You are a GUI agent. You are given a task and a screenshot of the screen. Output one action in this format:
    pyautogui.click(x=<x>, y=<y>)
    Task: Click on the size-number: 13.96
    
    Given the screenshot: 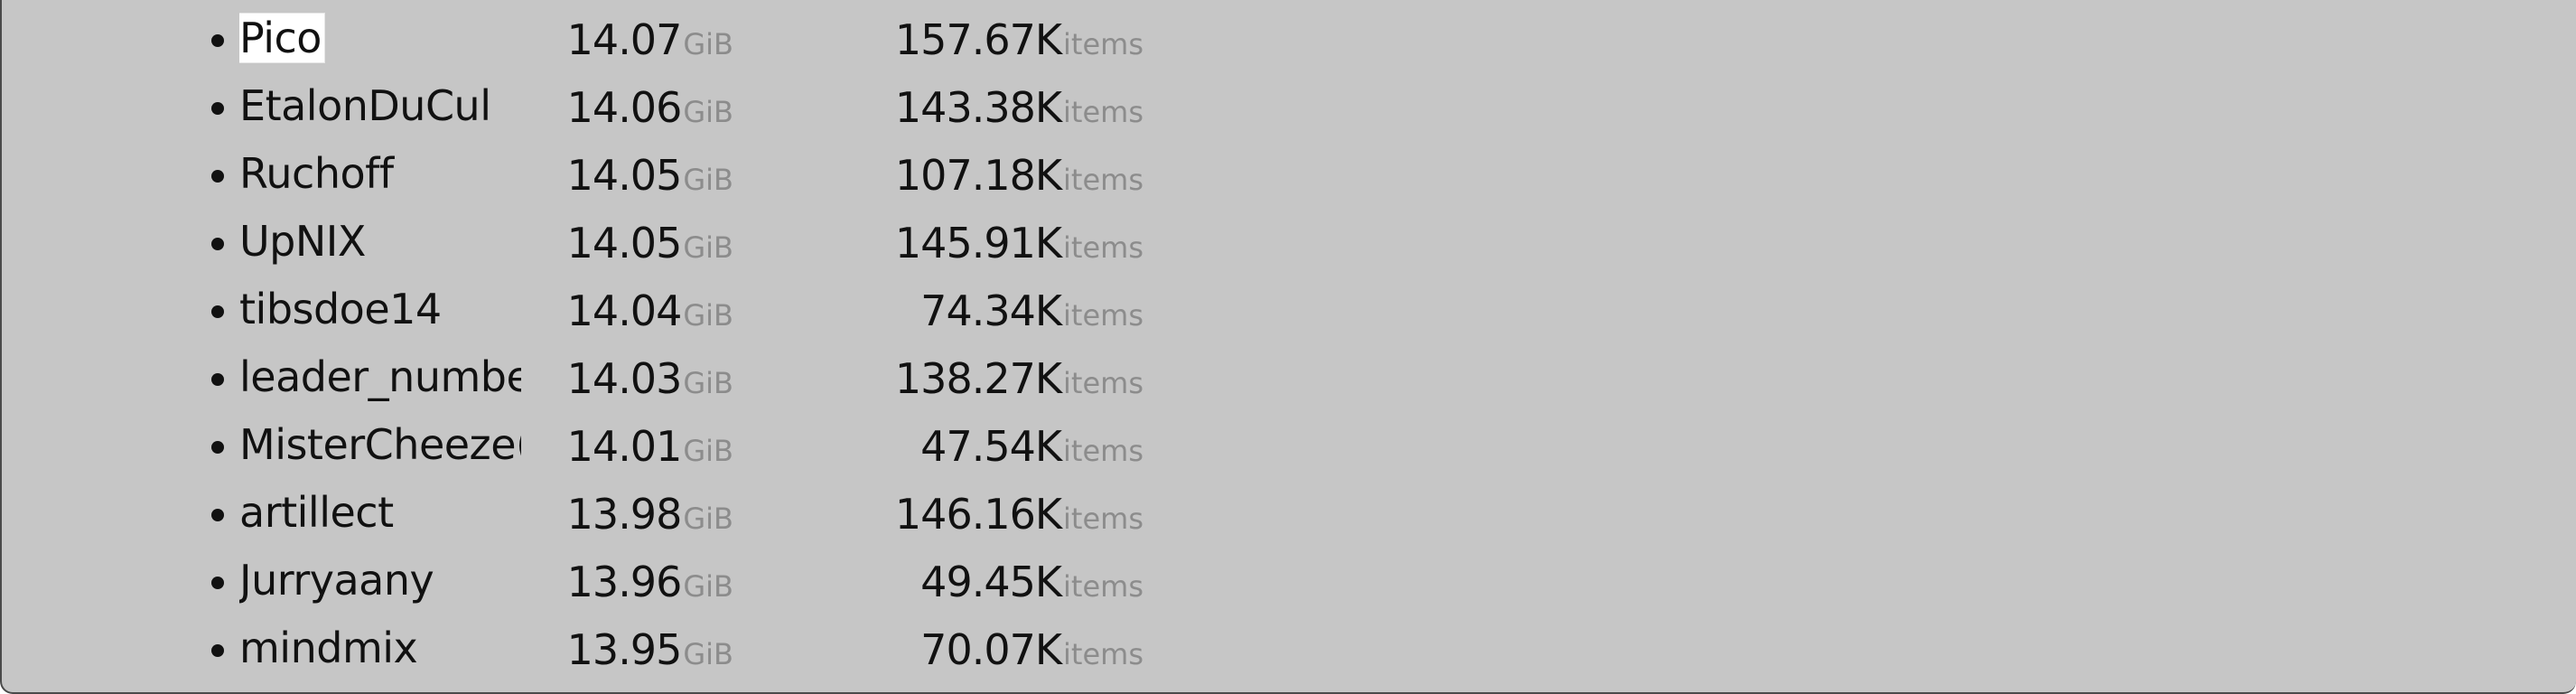 What is the action you would take?
    pyautogui.click(x=624, y=582)
    